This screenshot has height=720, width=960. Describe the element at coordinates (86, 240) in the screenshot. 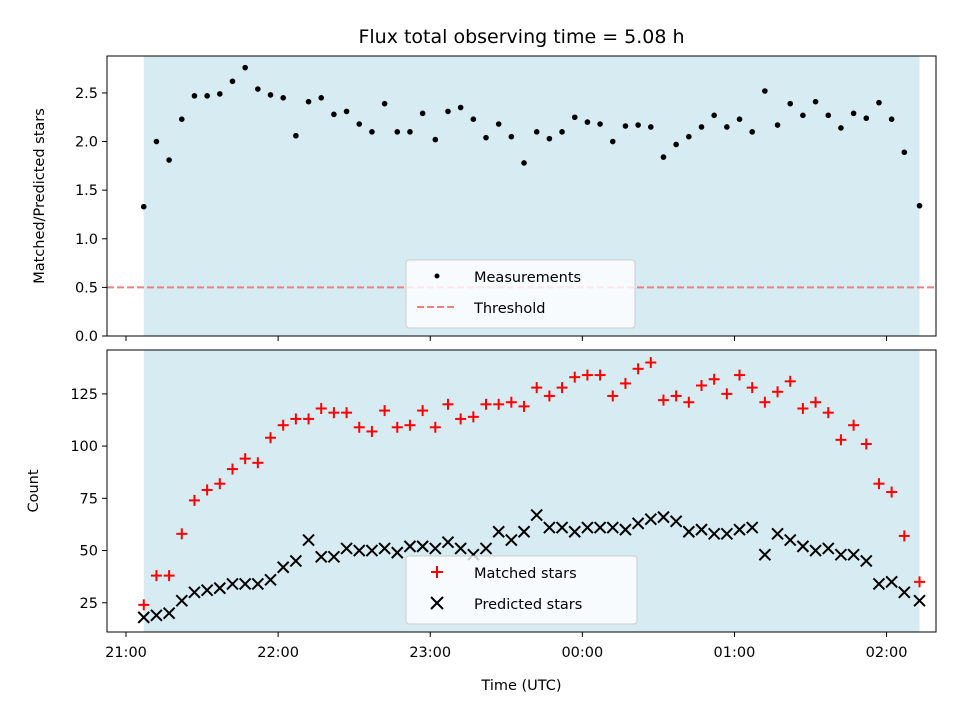

I see `y-tick-label: 1.0` at that location.